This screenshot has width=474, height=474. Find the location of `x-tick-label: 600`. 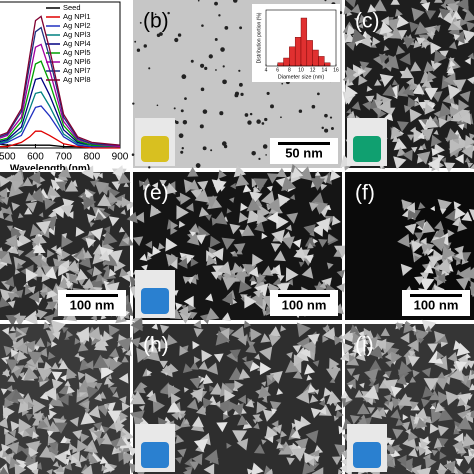

x-tick-label: 600 is located at coordinates (35, 157).